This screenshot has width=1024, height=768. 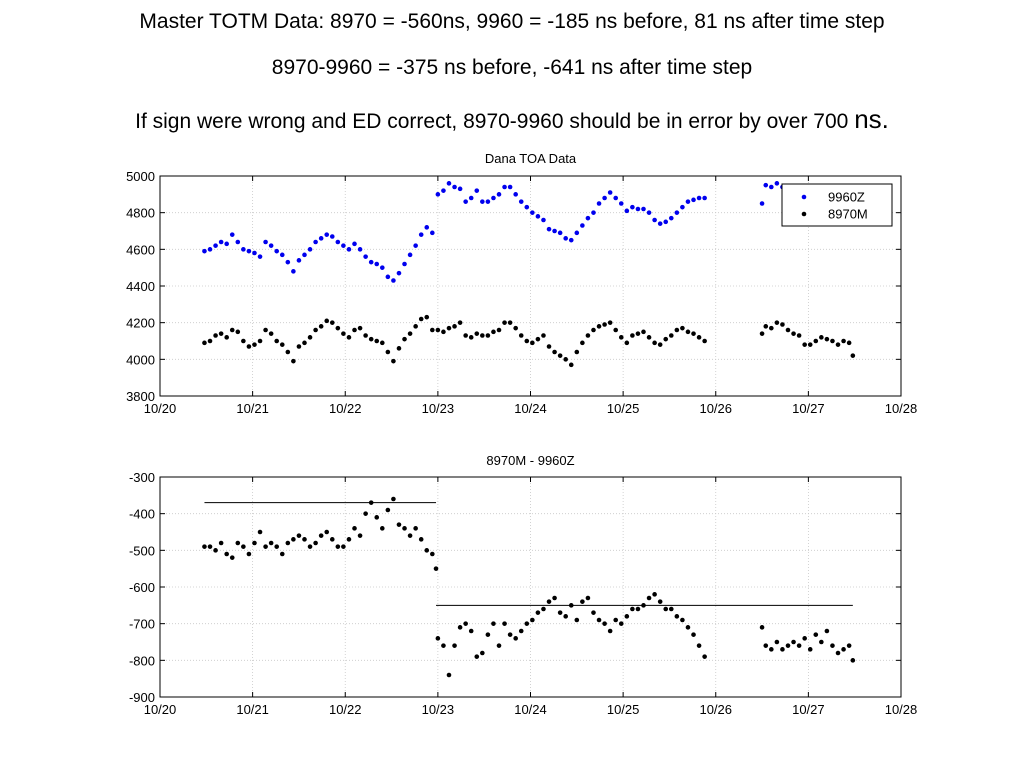 I want to click on x-tick-label: 10/20, so click(x=160, y=408).